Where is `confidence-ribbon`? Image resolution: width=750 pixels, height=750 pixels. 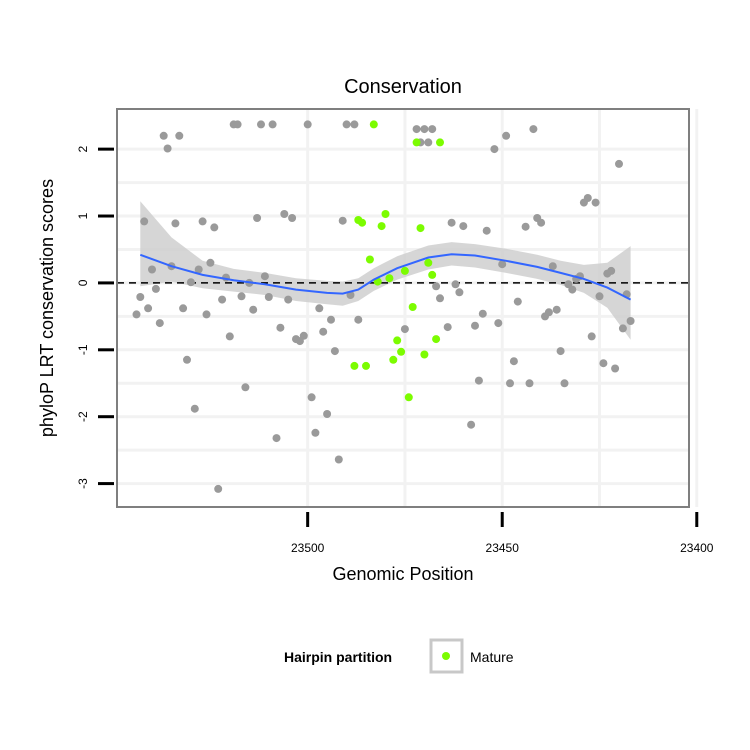
confidence-ribbon is located at coordinates (385, 270).